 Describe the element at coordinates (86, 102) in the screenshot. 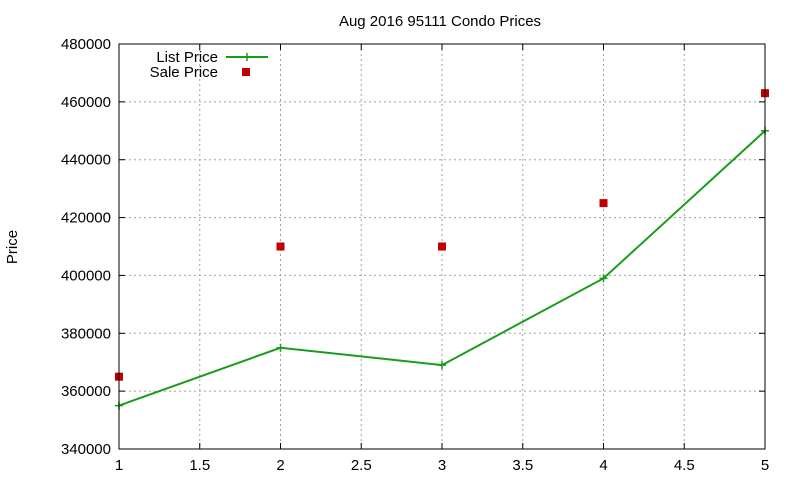

I see `y-tick-label: 460000` at that location.